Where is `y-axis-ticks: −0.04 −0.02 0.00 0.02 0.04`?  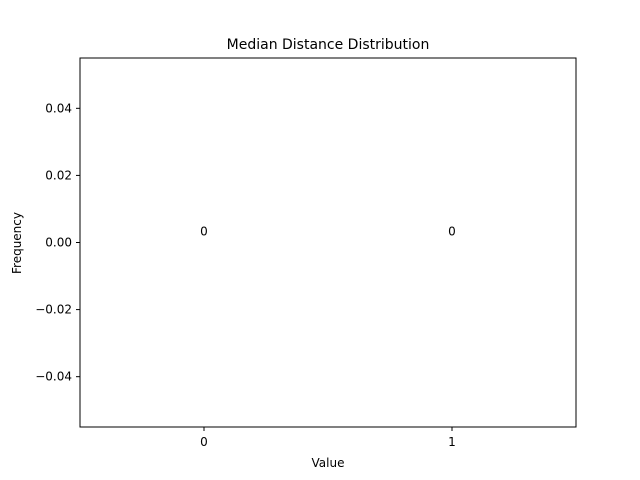
y-axis-ticks: −0.04 −0.02 0.00 0.02 0.04 is located at coordinates (57, 242).